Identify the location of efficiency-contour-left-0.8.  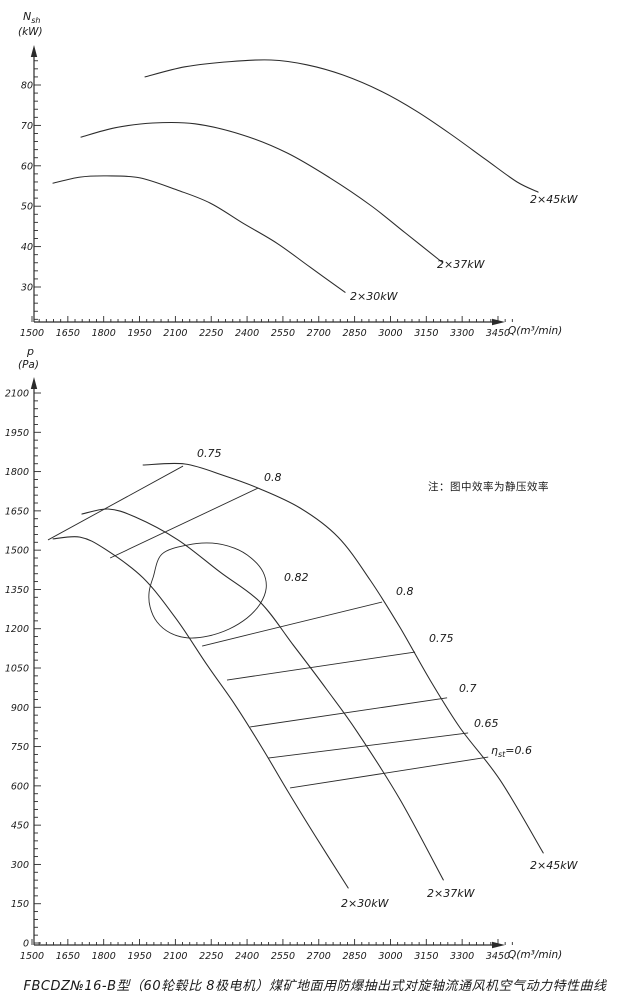
(184, 523).